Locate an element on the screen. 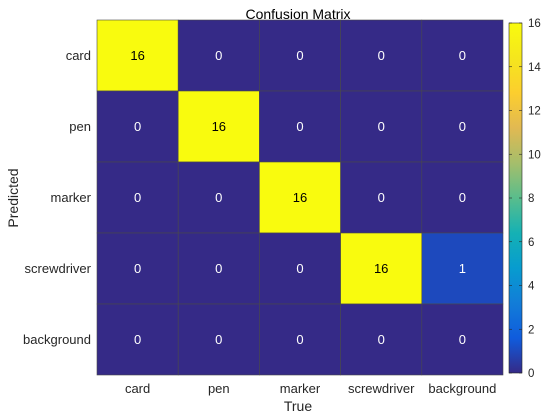 This screenshot has height=418, width=550. heatmap-cell-screwdriver-screwdriver is located at coordinates (381, 268).